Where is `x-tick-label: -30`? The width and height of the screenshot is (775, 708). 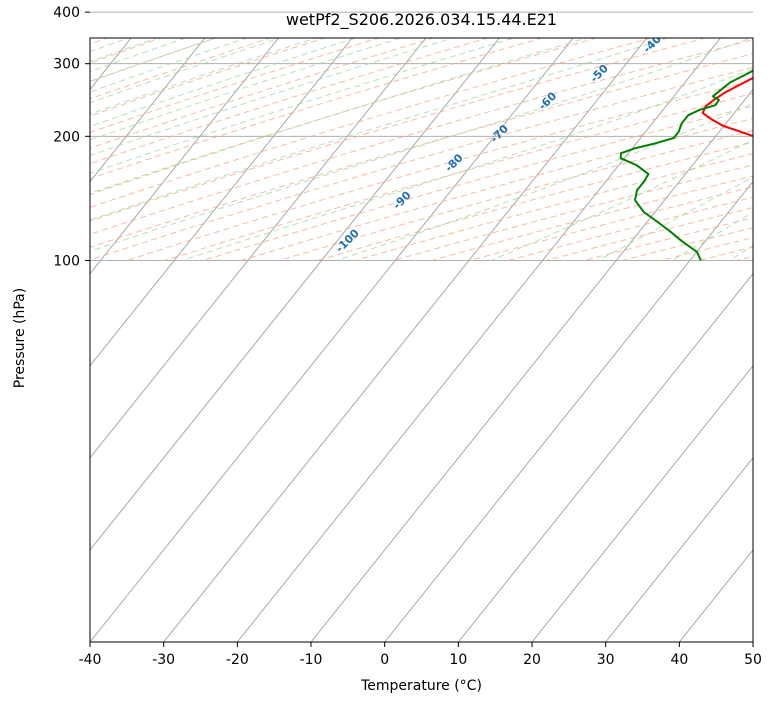
x-tick-label: -30 is located at coordinates (163, 660).